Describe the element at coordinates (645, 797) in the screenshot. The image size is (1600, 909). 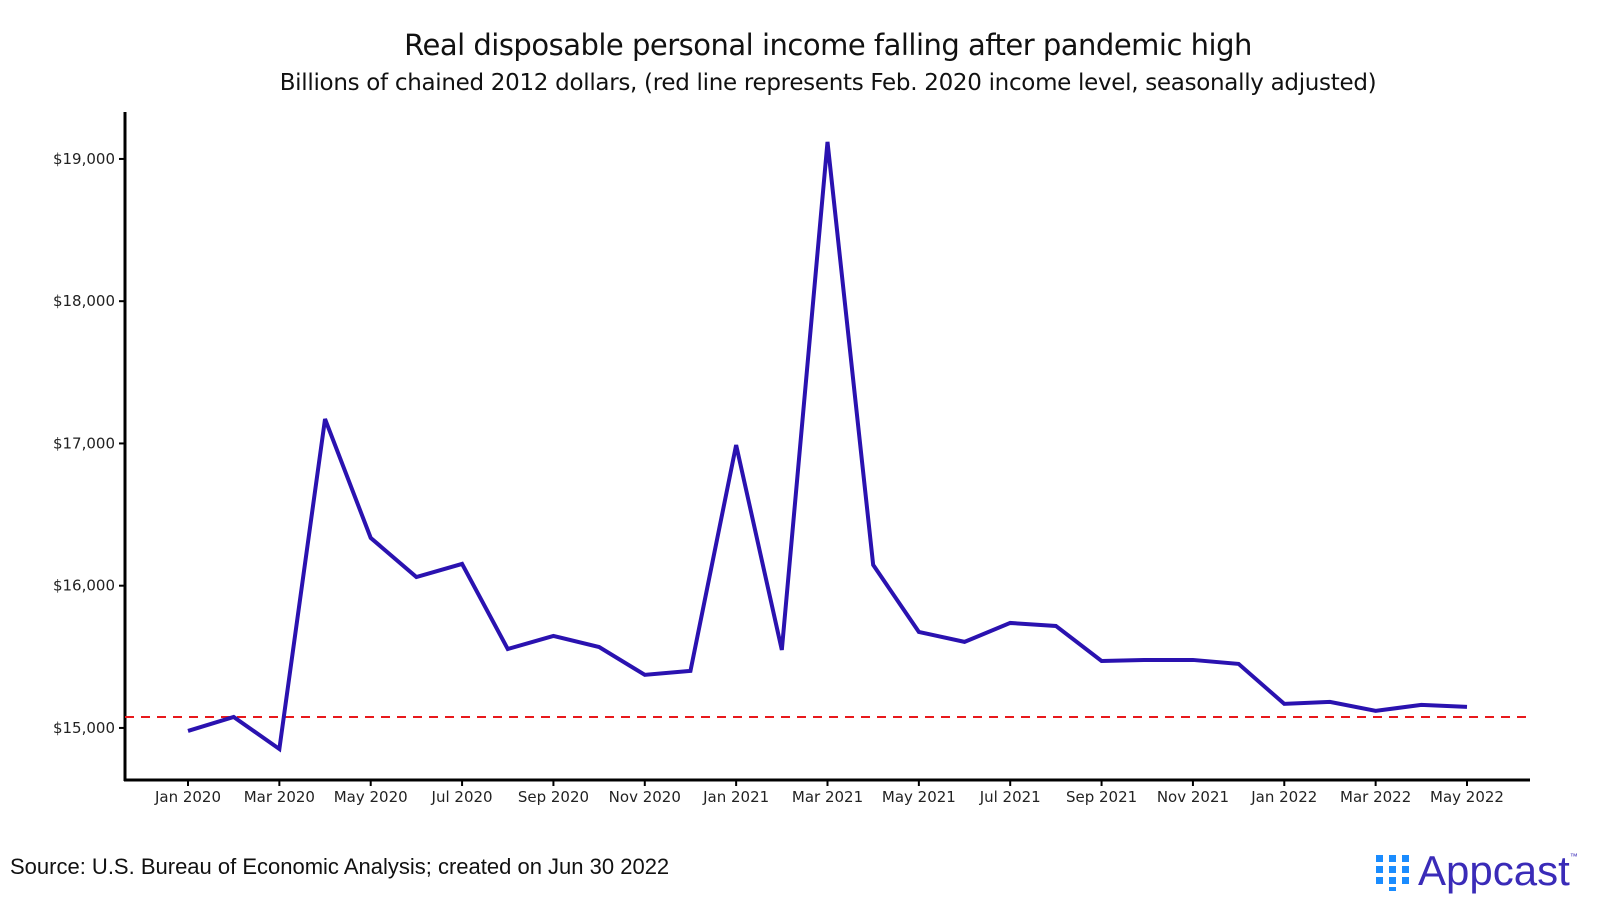
I see `x-tick-label: Nov 2020` at that location.